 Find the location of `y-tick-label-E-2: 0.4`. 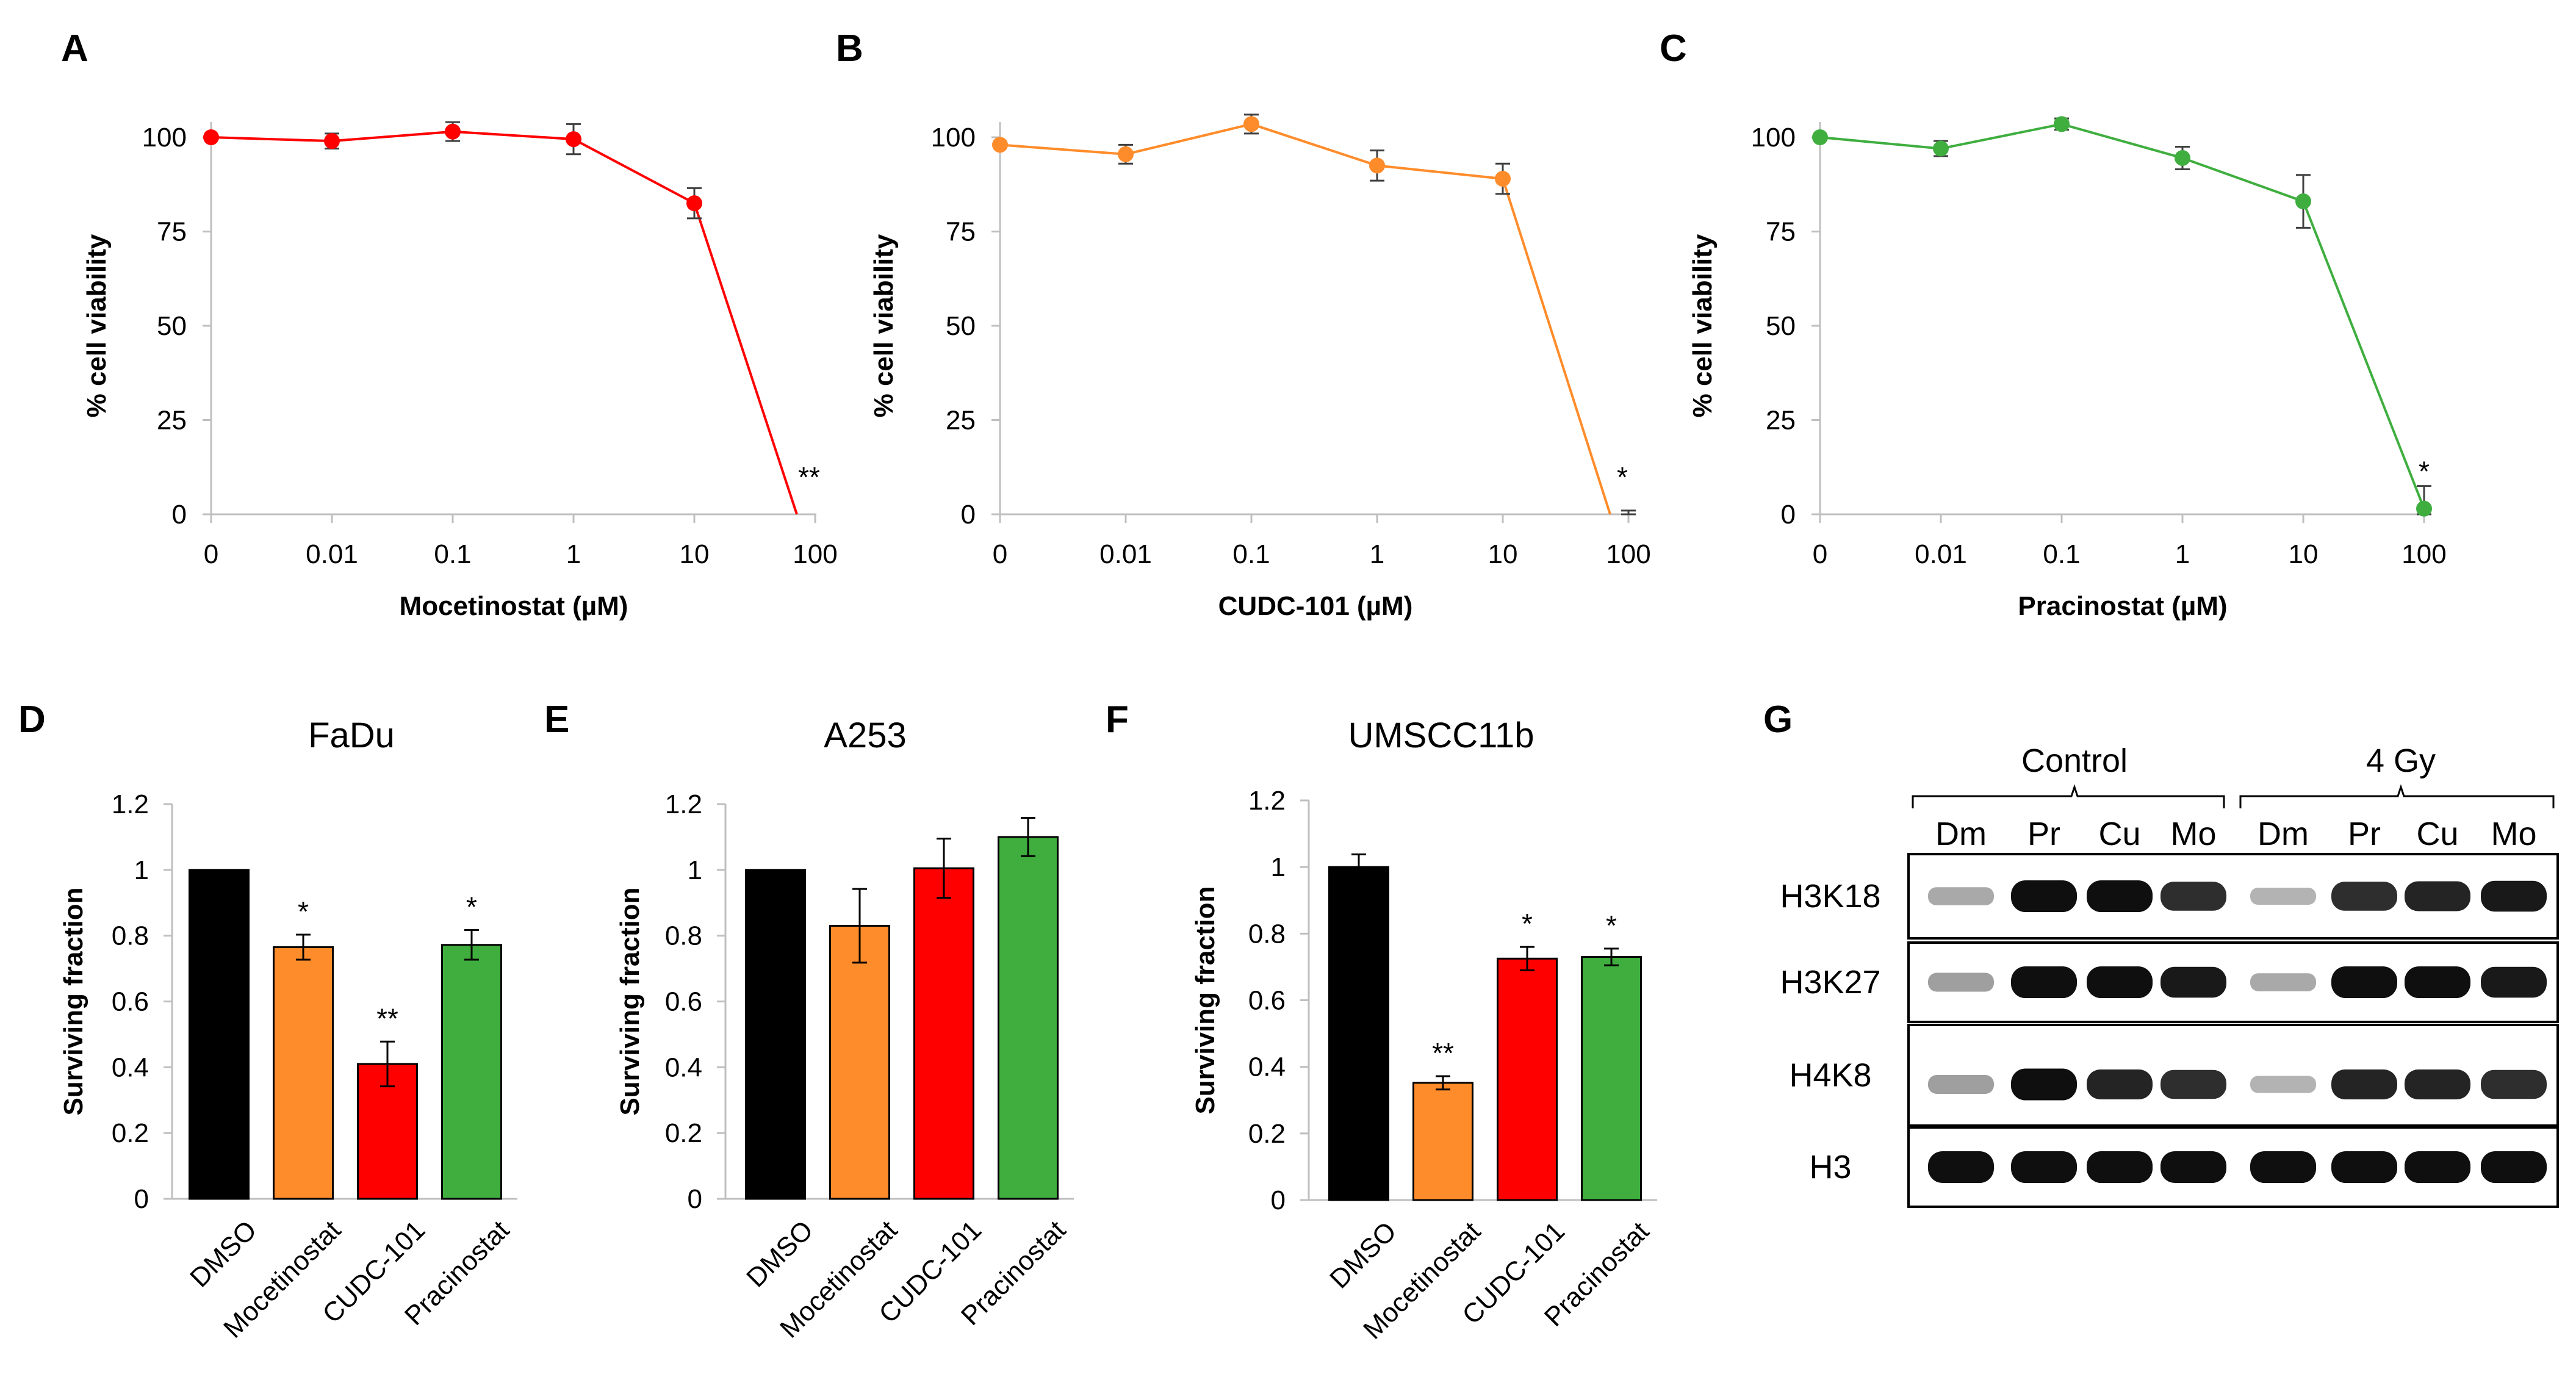

y-tick-label-E-2: 0.4 is located at coordinates (683, 1067).